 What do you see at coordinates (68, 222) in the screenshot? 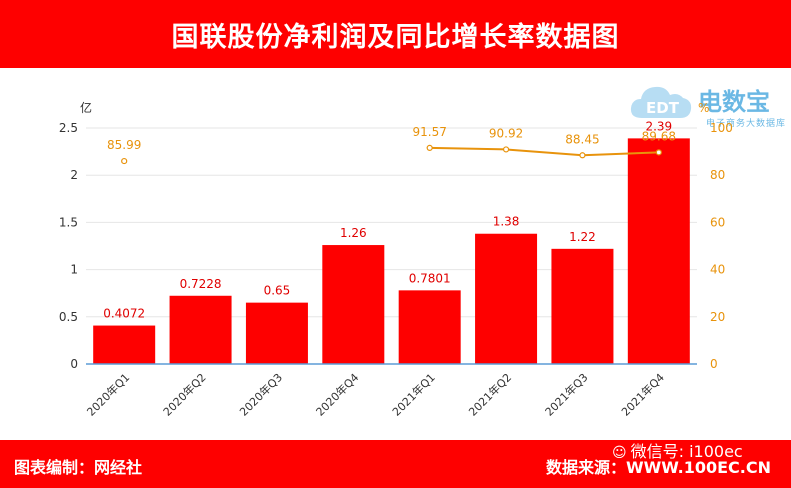
I see `y-tick-label: 1.5` at bounding box center [68, 222].